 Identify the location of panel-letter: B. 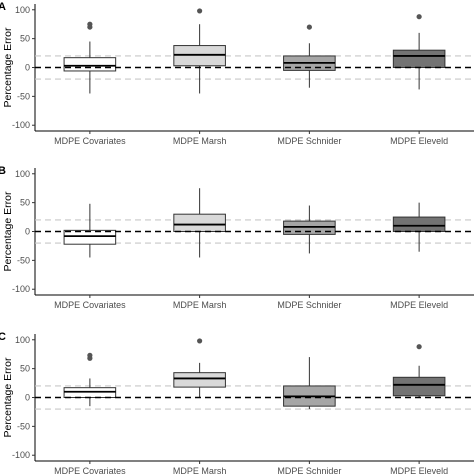
(3, 171).